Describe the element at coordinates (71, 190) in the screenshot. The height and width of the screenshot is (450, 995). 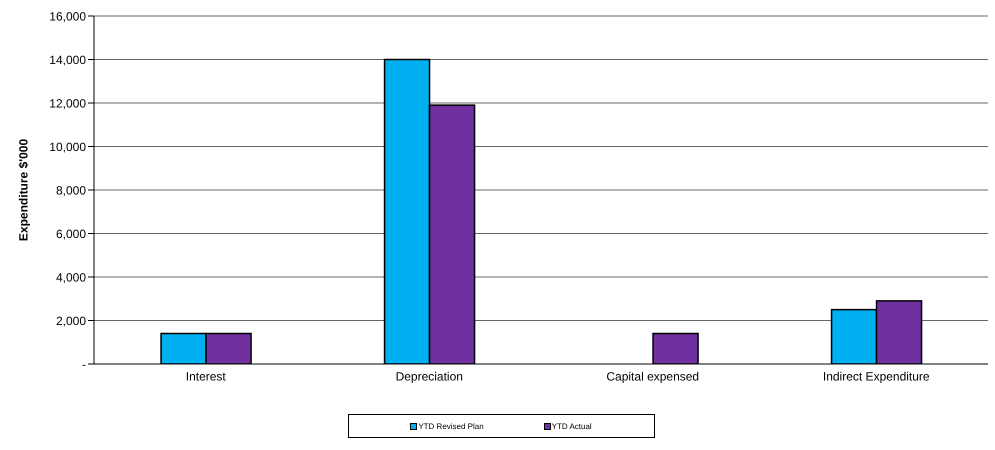
I see `y-tick-label: 8,000` at that location.